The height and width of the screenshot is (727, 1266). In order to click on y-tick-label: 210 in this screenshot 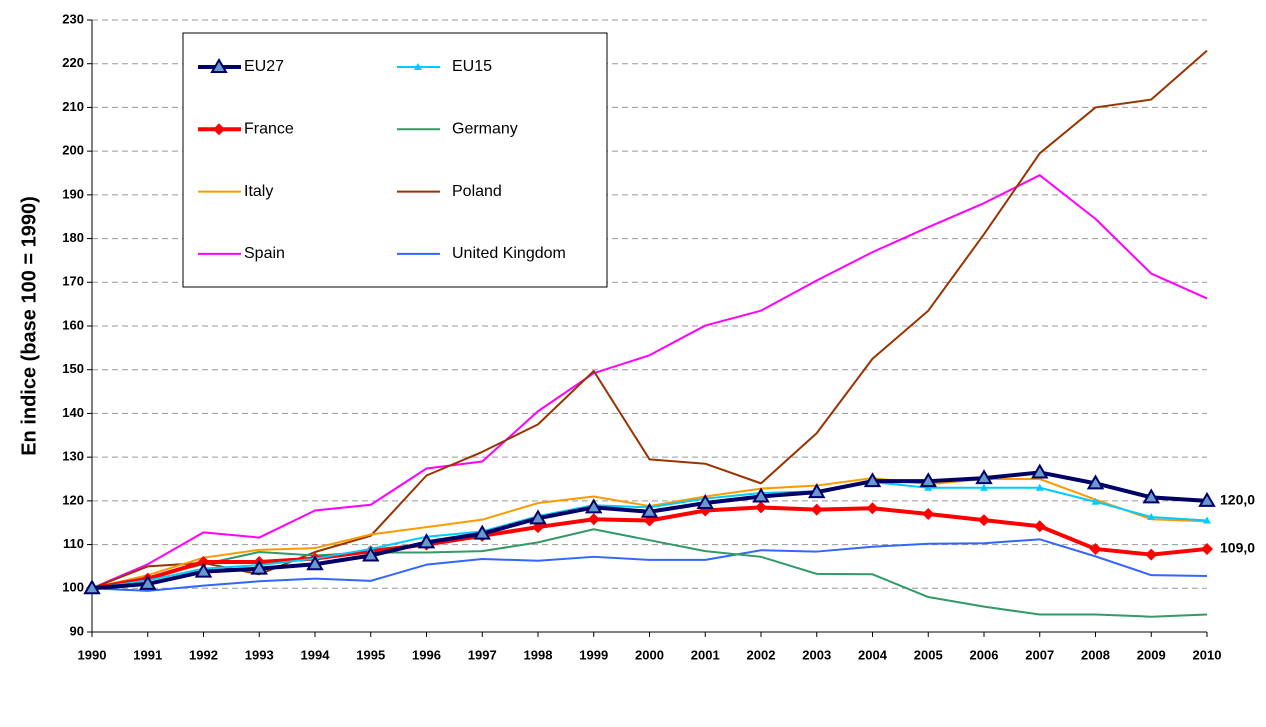, I will do `click(73, 106)`.